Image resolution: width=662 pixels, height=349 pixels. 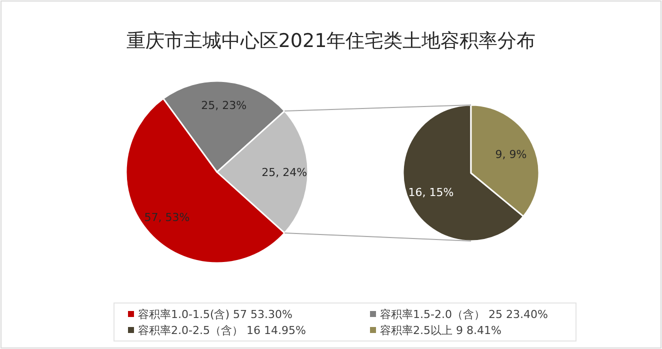 What do you see at coordinates (224, 105) in the screenshot?
I see `data-label: 25, 23%` at bounding box center [224, 105].